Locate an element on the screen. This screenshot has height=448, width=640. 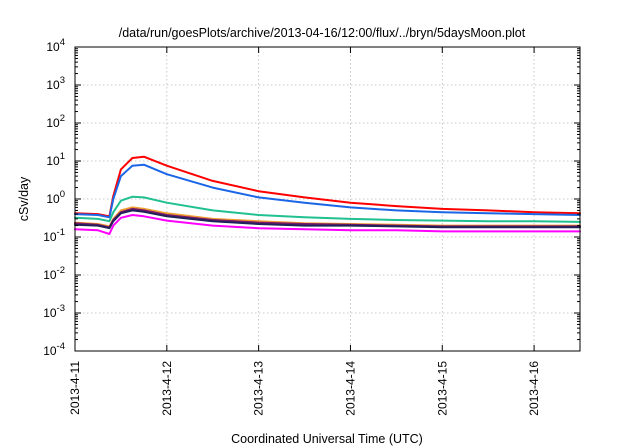
x-tick-label: 2013-4-13 is located at coordinates (259, 388).